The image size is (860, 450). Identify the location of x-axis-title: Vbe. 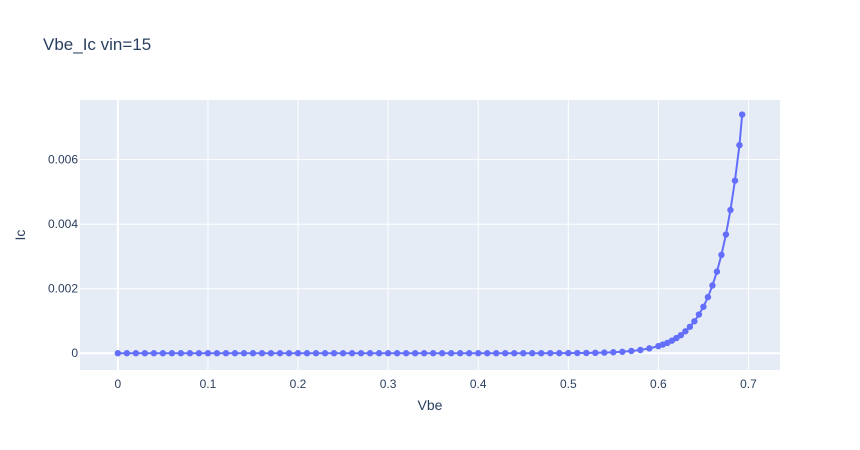
(430, 405).